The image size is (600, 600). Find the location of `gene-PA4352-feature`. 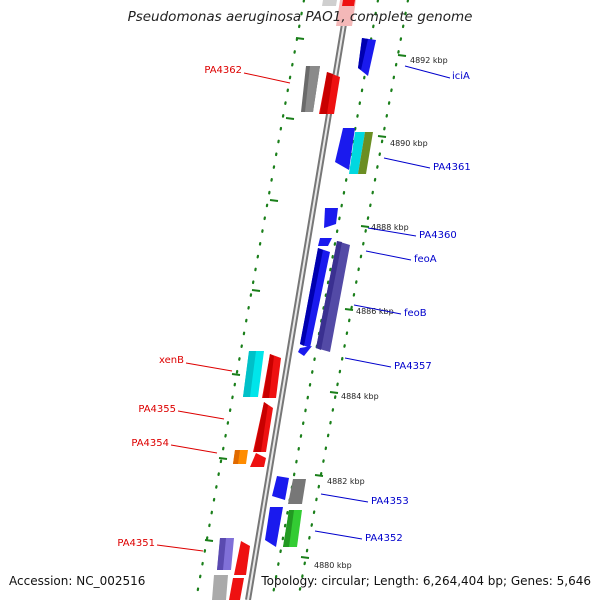

gene-PA4352-feature is located at coordinates (283, 527).